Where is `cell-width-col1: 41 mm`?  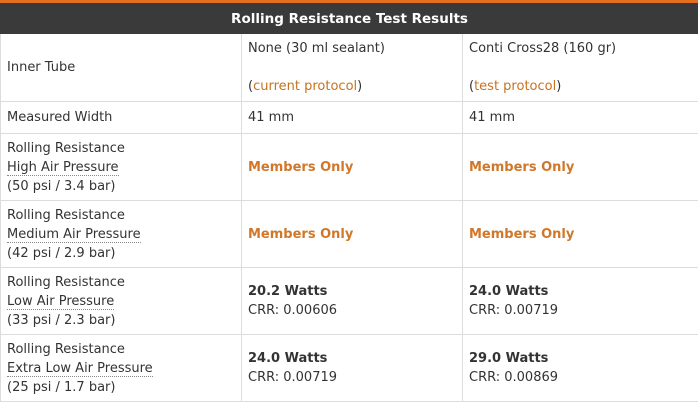
cell-width-col1: 41 mm is located at coordinates (352, 118).